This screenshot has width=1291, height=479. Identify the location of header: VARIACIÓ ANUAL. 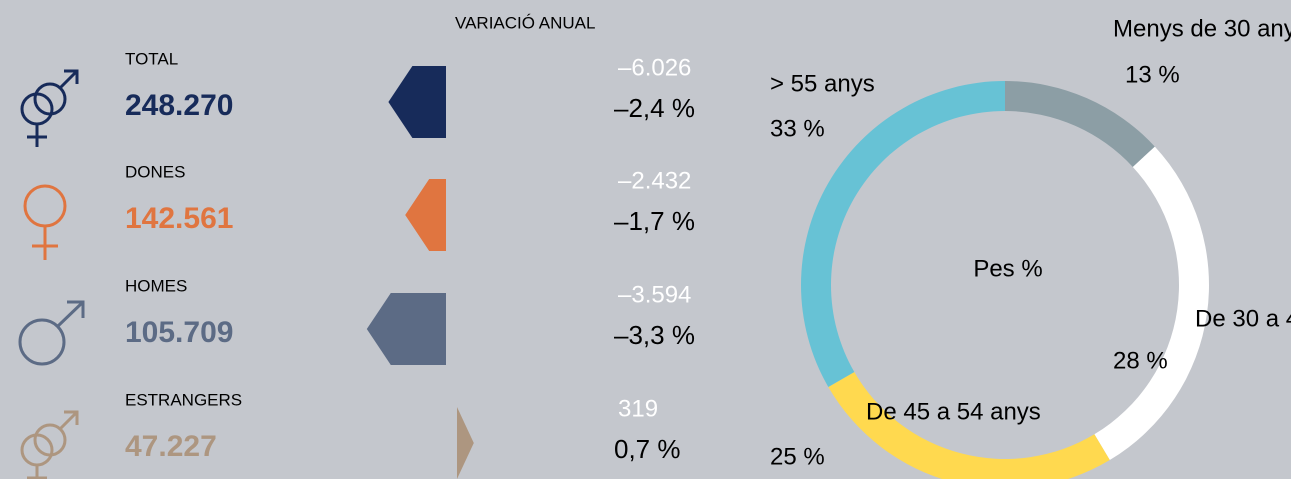
(525, 22).